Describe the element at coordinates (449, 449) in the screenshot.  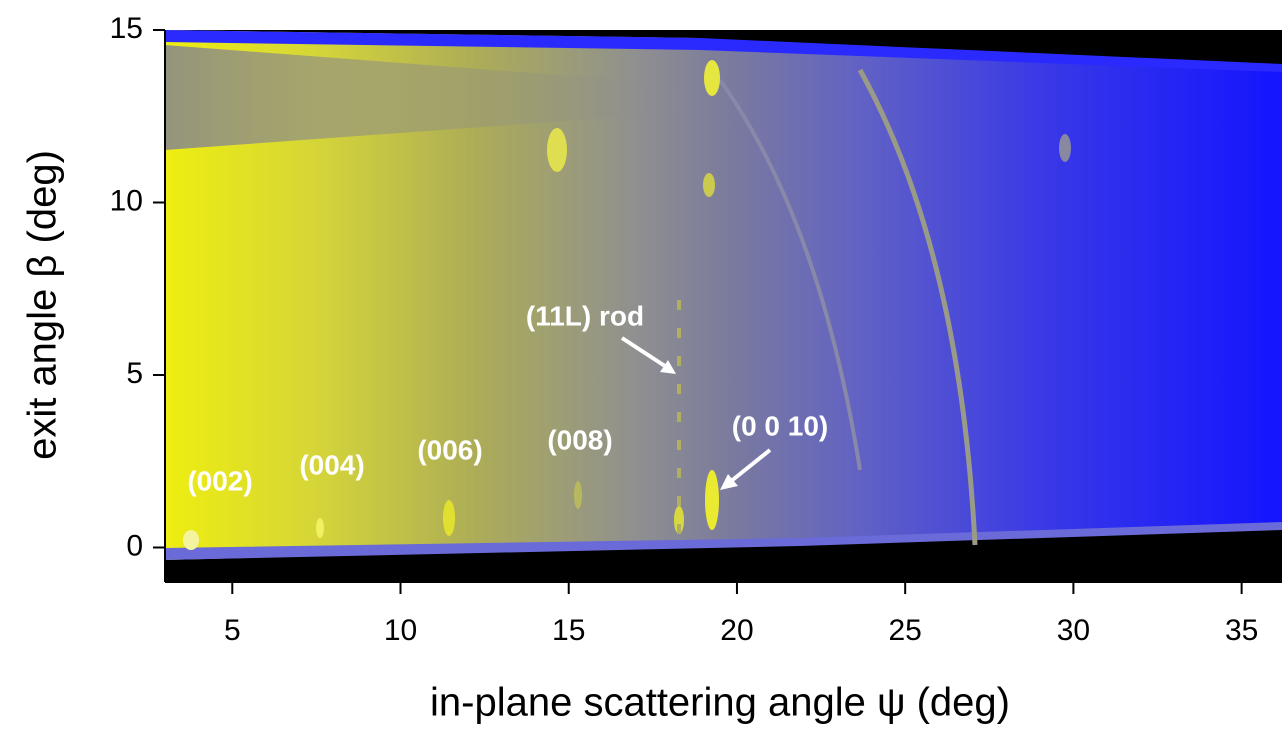
I see `annotation: (006)` at that location.